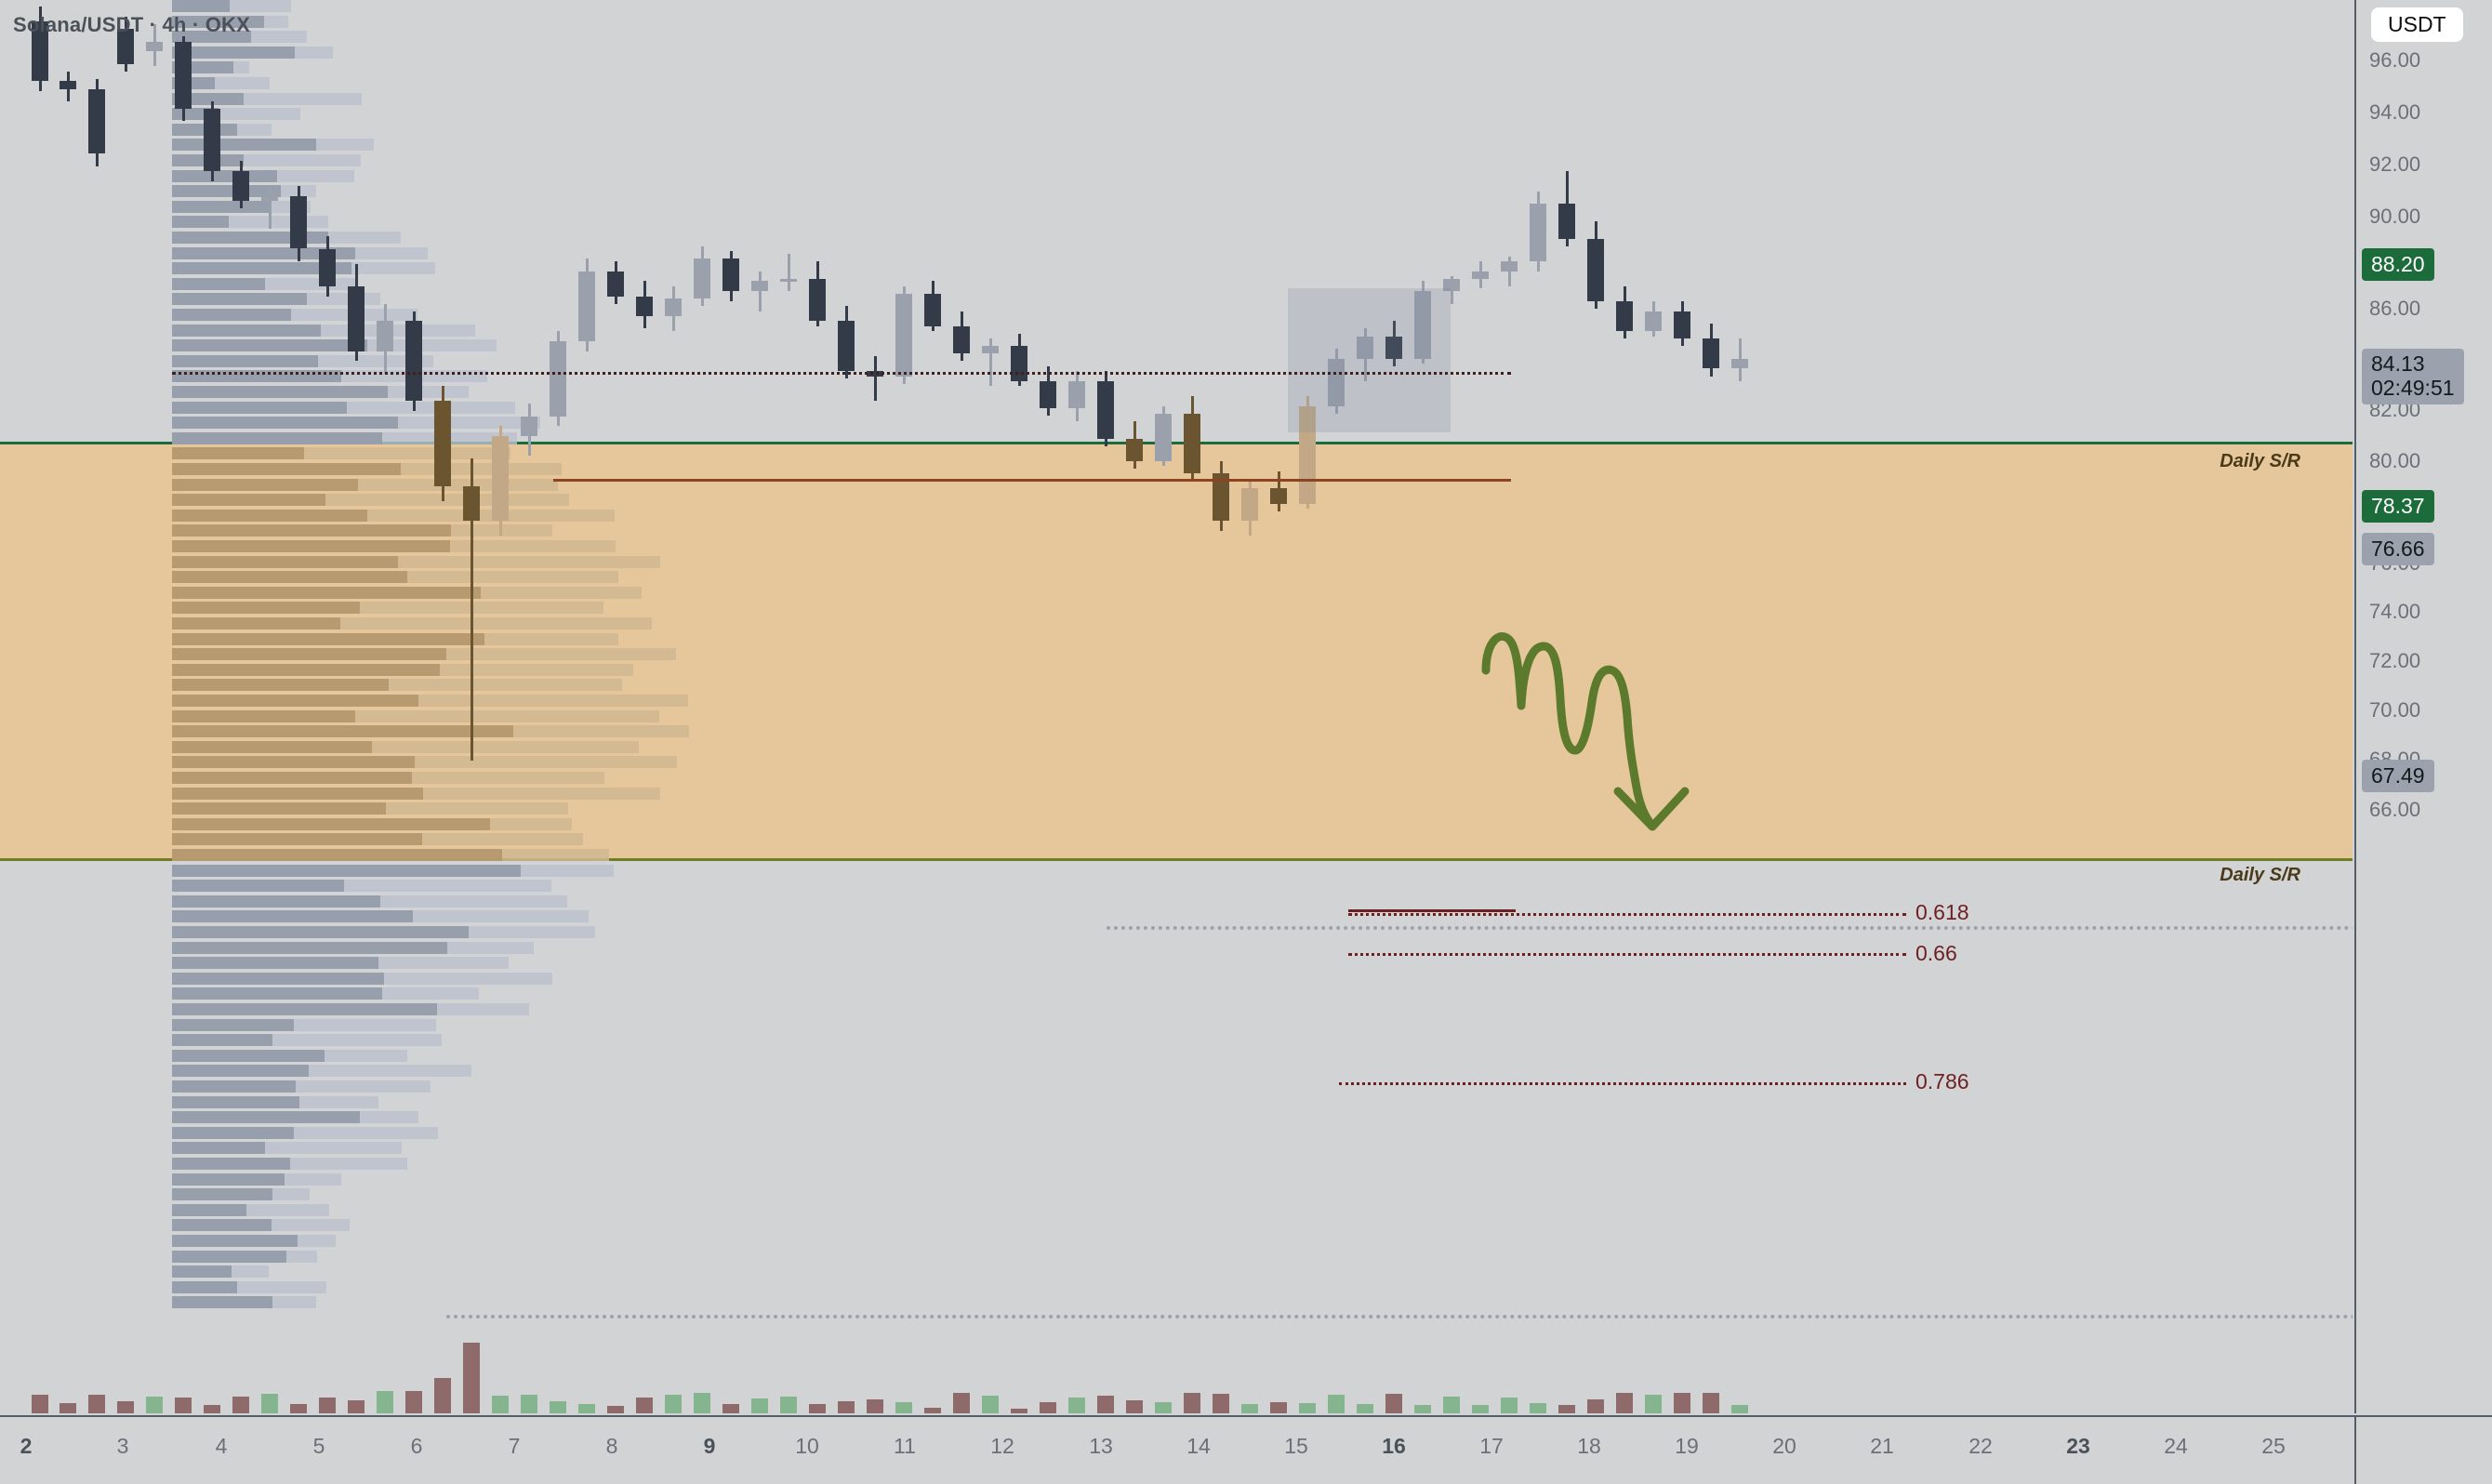  I want to click on zone-label-top: Daily S/R, so click(2260, 461).